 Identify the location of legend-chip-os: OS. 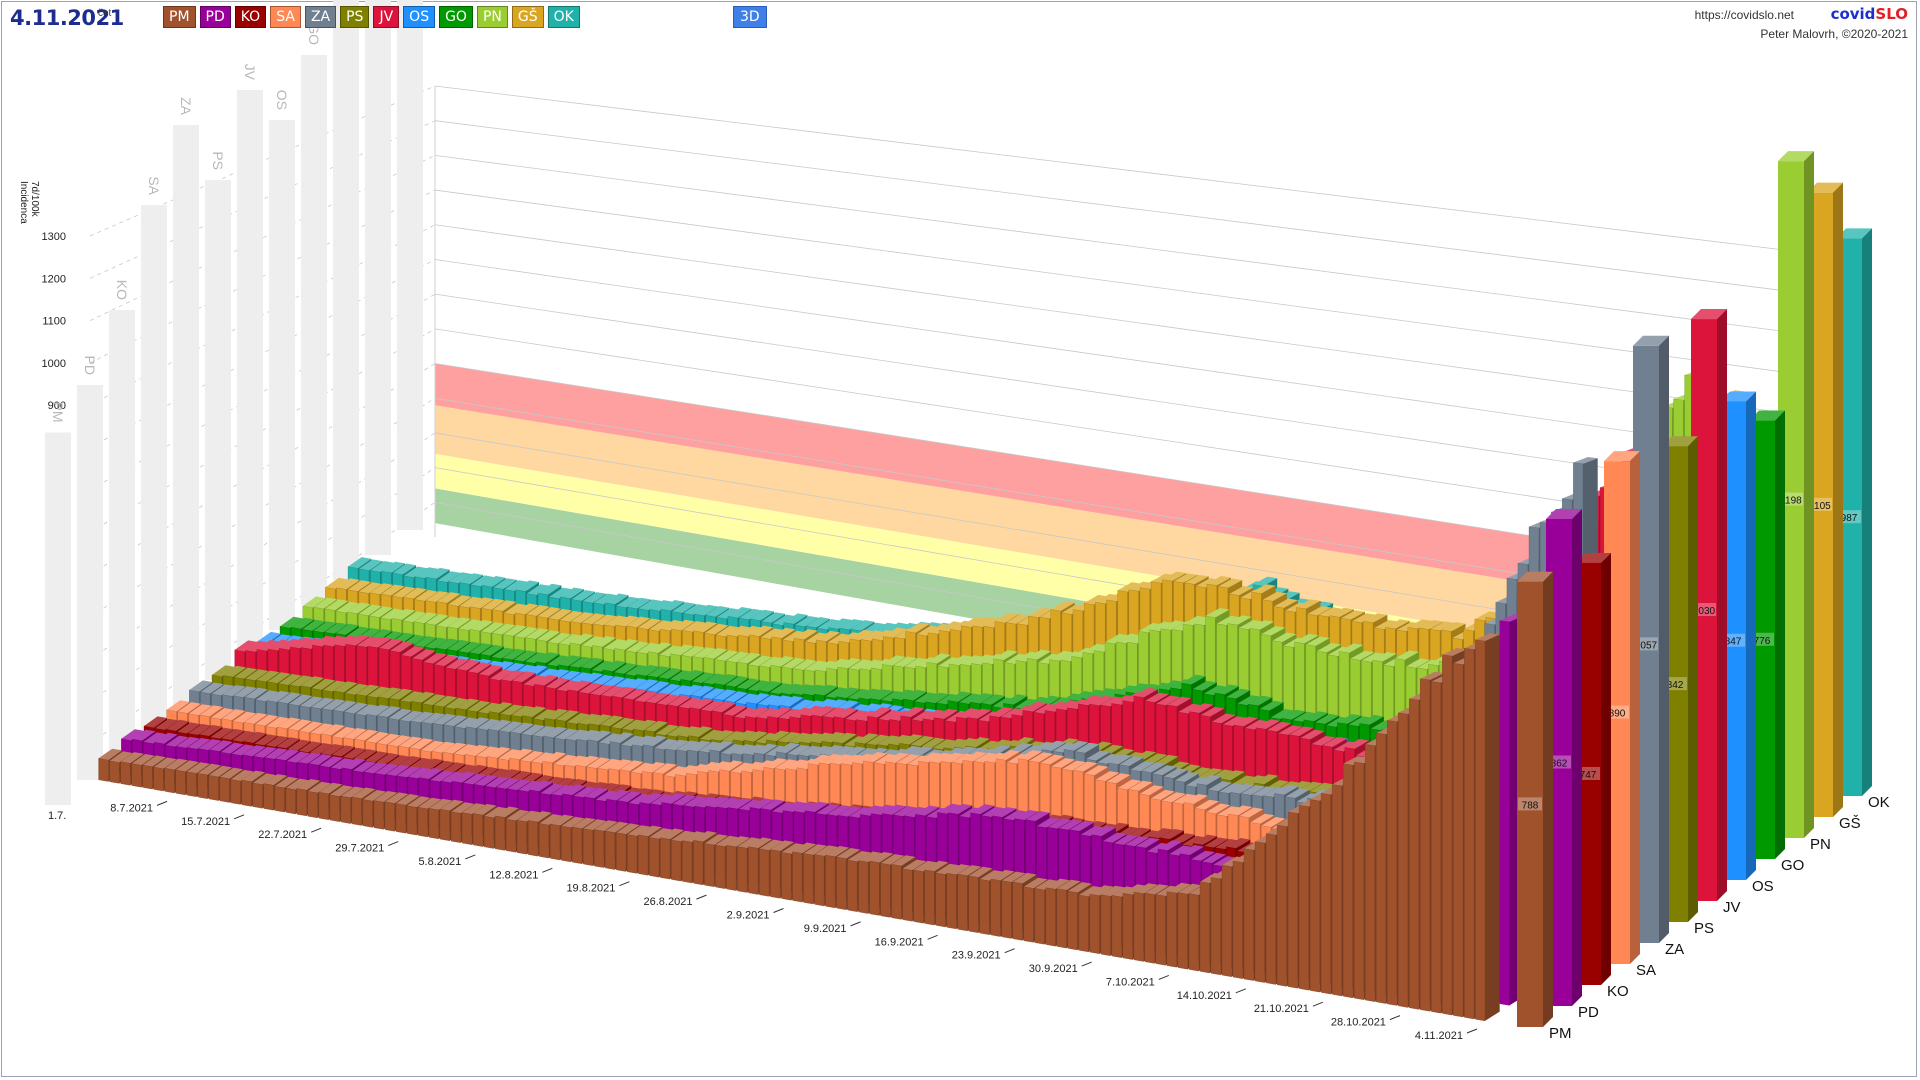
(419, 17).